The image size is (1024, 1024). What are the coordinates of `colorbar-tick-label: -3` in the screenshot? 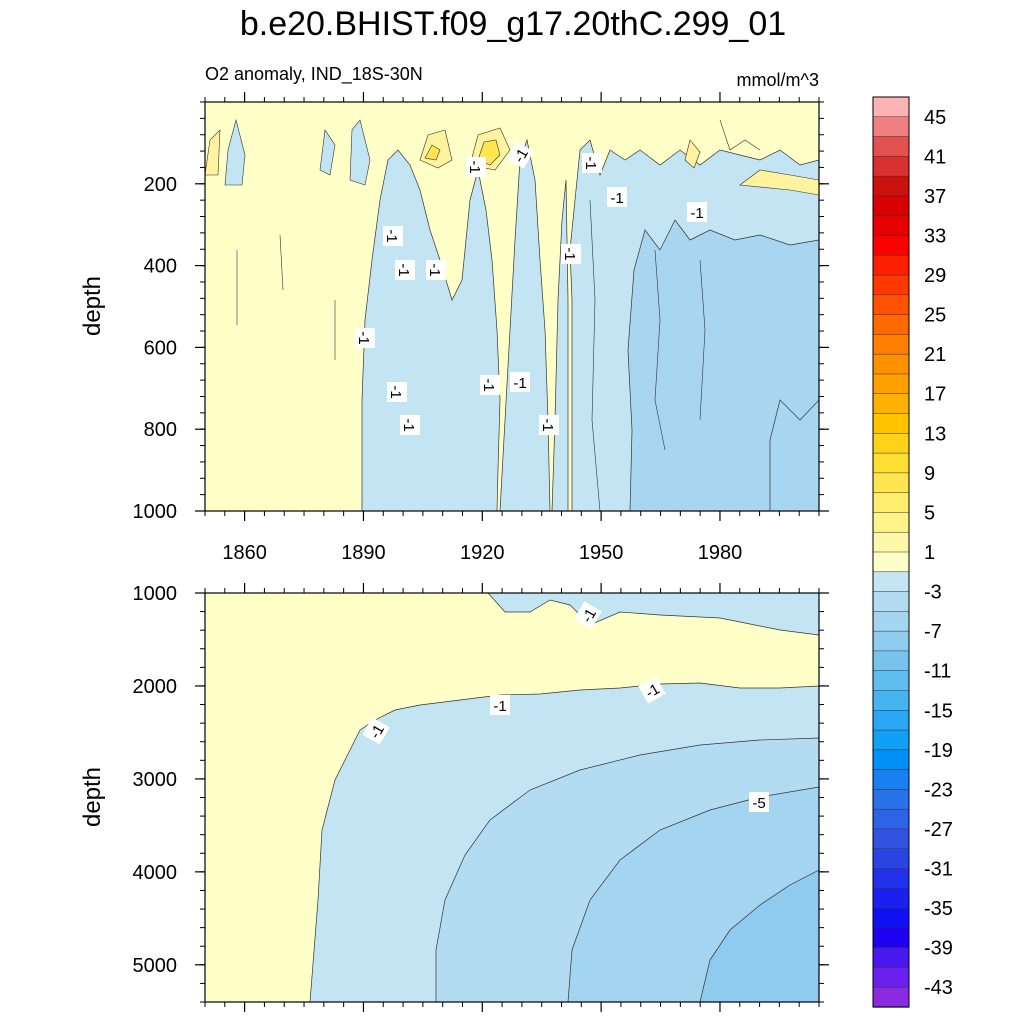 It's located at (933, 593).